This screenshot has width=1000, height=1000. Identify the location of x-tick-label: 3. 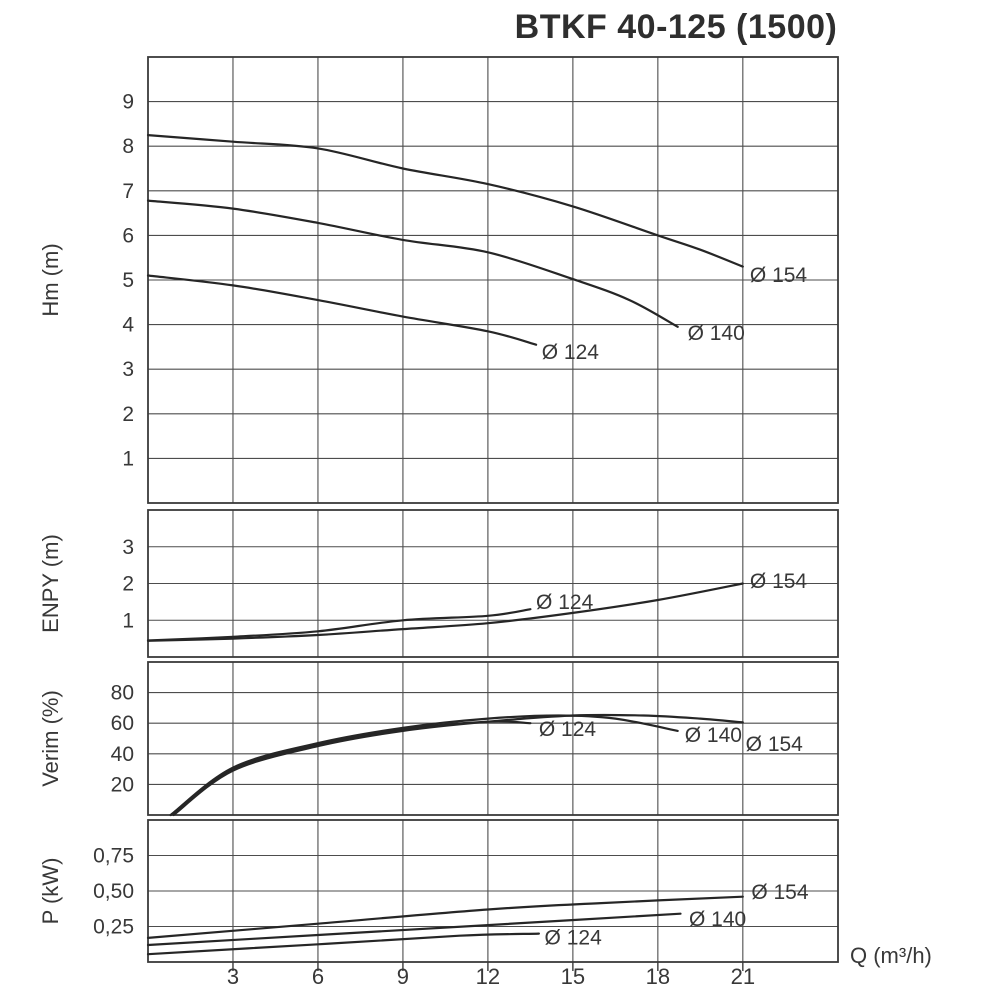
(233, 976).